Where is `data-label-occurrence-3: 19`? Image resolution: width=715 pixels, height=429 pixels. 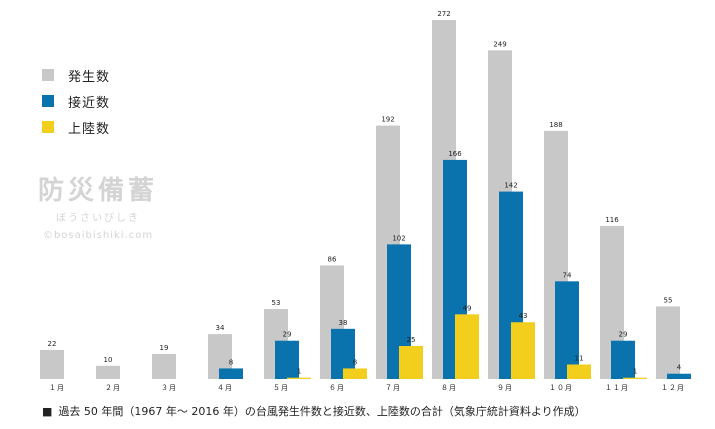
data-label-occurrence-3: 19 is located at coordinates (164, 348).